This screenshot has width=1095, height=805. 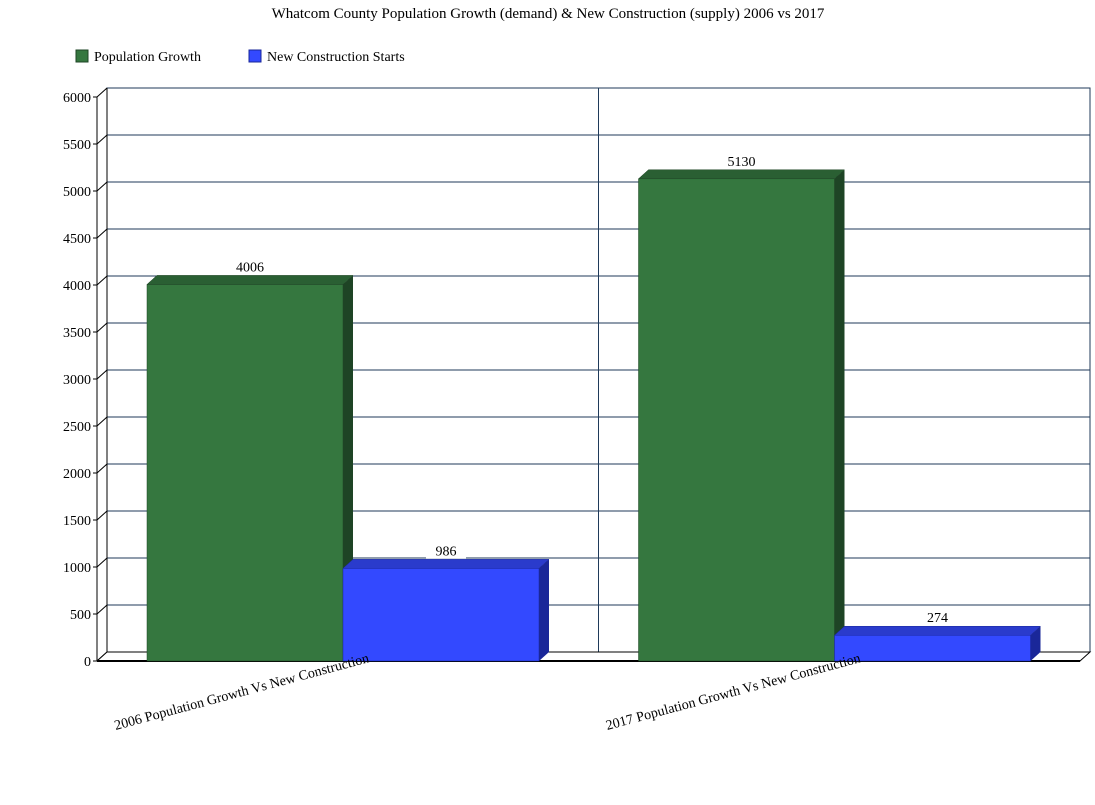 I want to click on y-tick-label: 2500, so click(x=77, y=427).